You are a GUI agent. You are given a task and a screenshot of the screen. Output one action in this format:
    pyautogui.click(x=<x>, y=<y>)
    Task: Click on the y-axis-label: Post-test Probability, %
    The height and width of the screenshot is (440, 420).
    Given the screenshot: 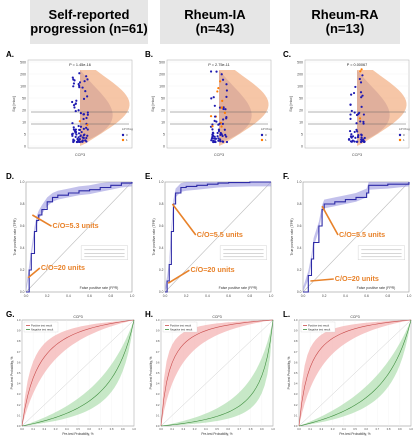 What is the action you would take?
    pyautogui.click(x=151, y=372)
    